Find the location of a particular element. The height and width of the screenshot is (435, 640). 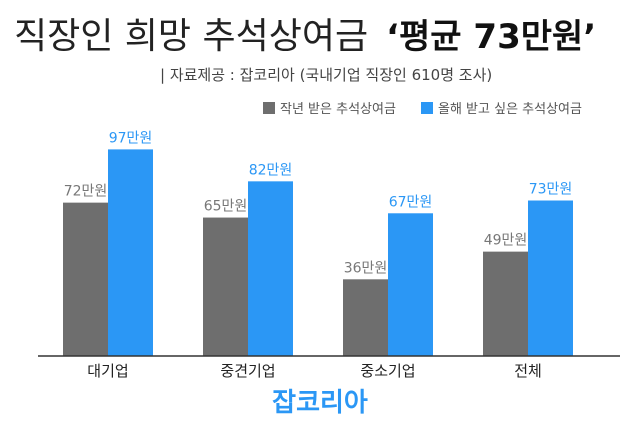

category-label-4: 전체 is located at coordinates (528, 371).